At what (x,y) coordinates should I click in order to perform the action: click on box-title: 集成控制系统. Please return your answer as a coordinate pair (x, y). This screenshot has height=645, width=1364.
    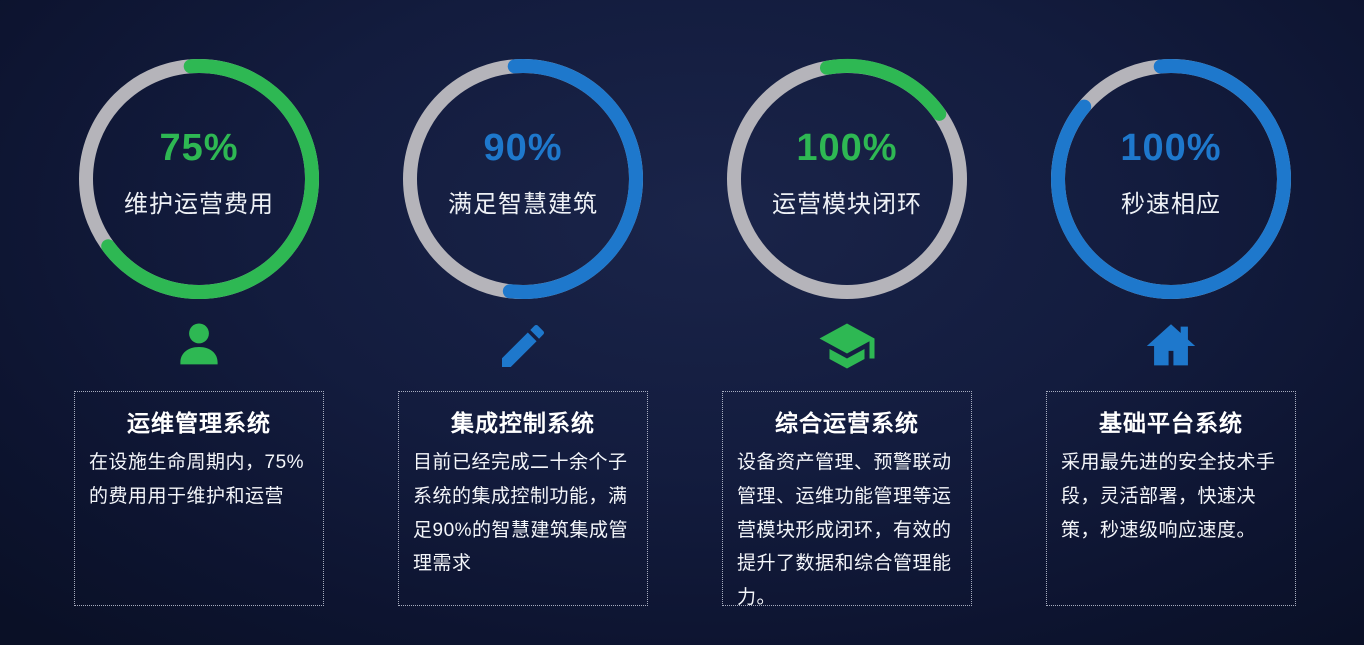
    Looking at the image, I should click on (523, 423).